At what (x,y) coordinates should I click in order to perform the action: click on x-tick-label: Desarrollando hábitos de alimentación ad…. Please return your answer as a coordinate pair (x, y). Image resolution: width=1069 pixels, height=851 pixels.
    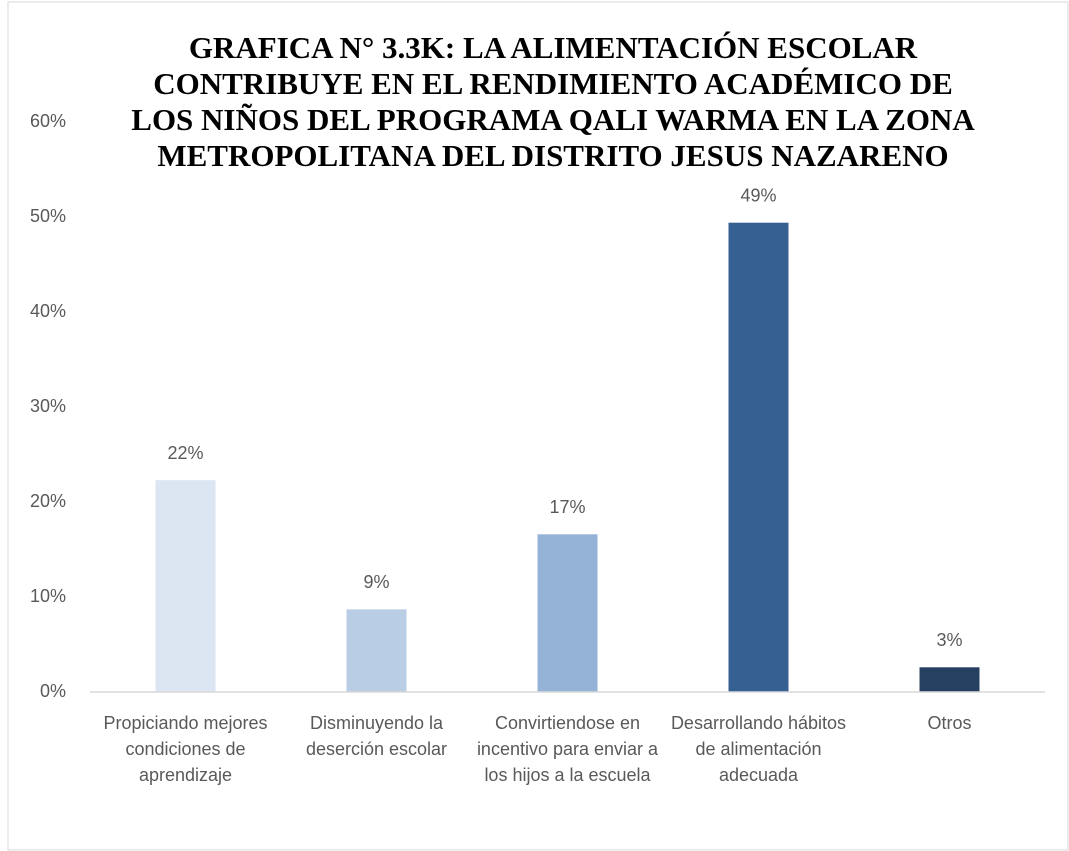
    Looking at the image, I should click on (758, 749).